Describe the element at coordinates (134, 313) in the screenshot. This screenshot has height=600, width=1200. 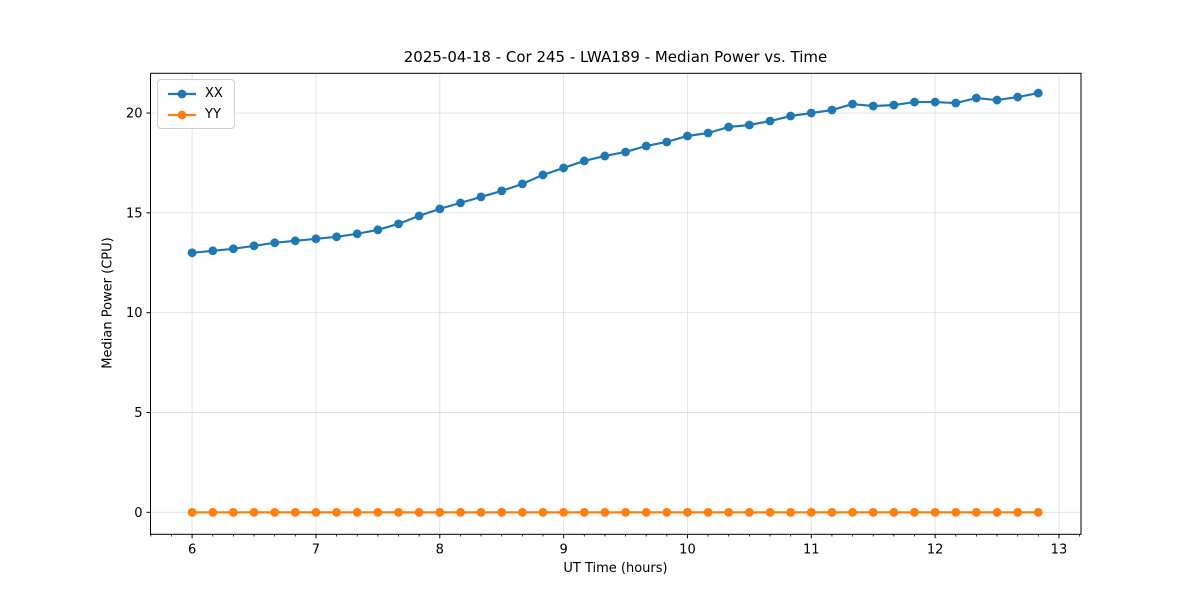
I see `y-tick-label: 10` at that location.